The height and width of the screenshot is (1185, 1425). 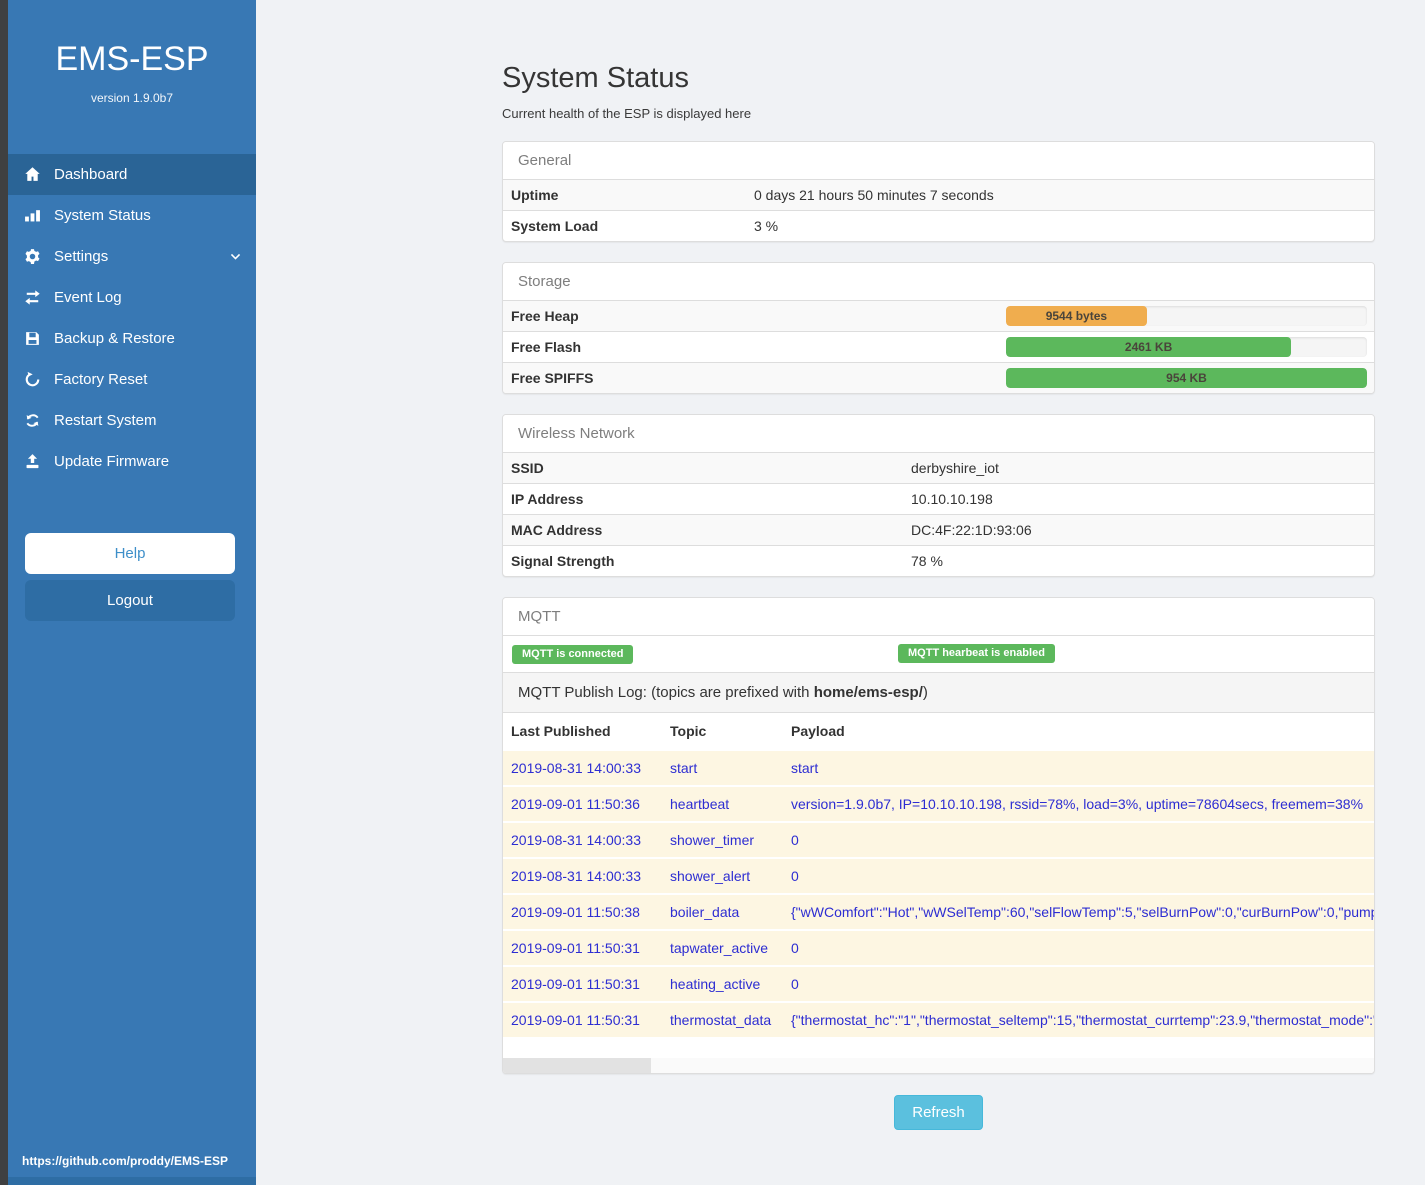 I want to click on sidebar-item-factory-reset: Factory Reset, so click(x=132, y=379).